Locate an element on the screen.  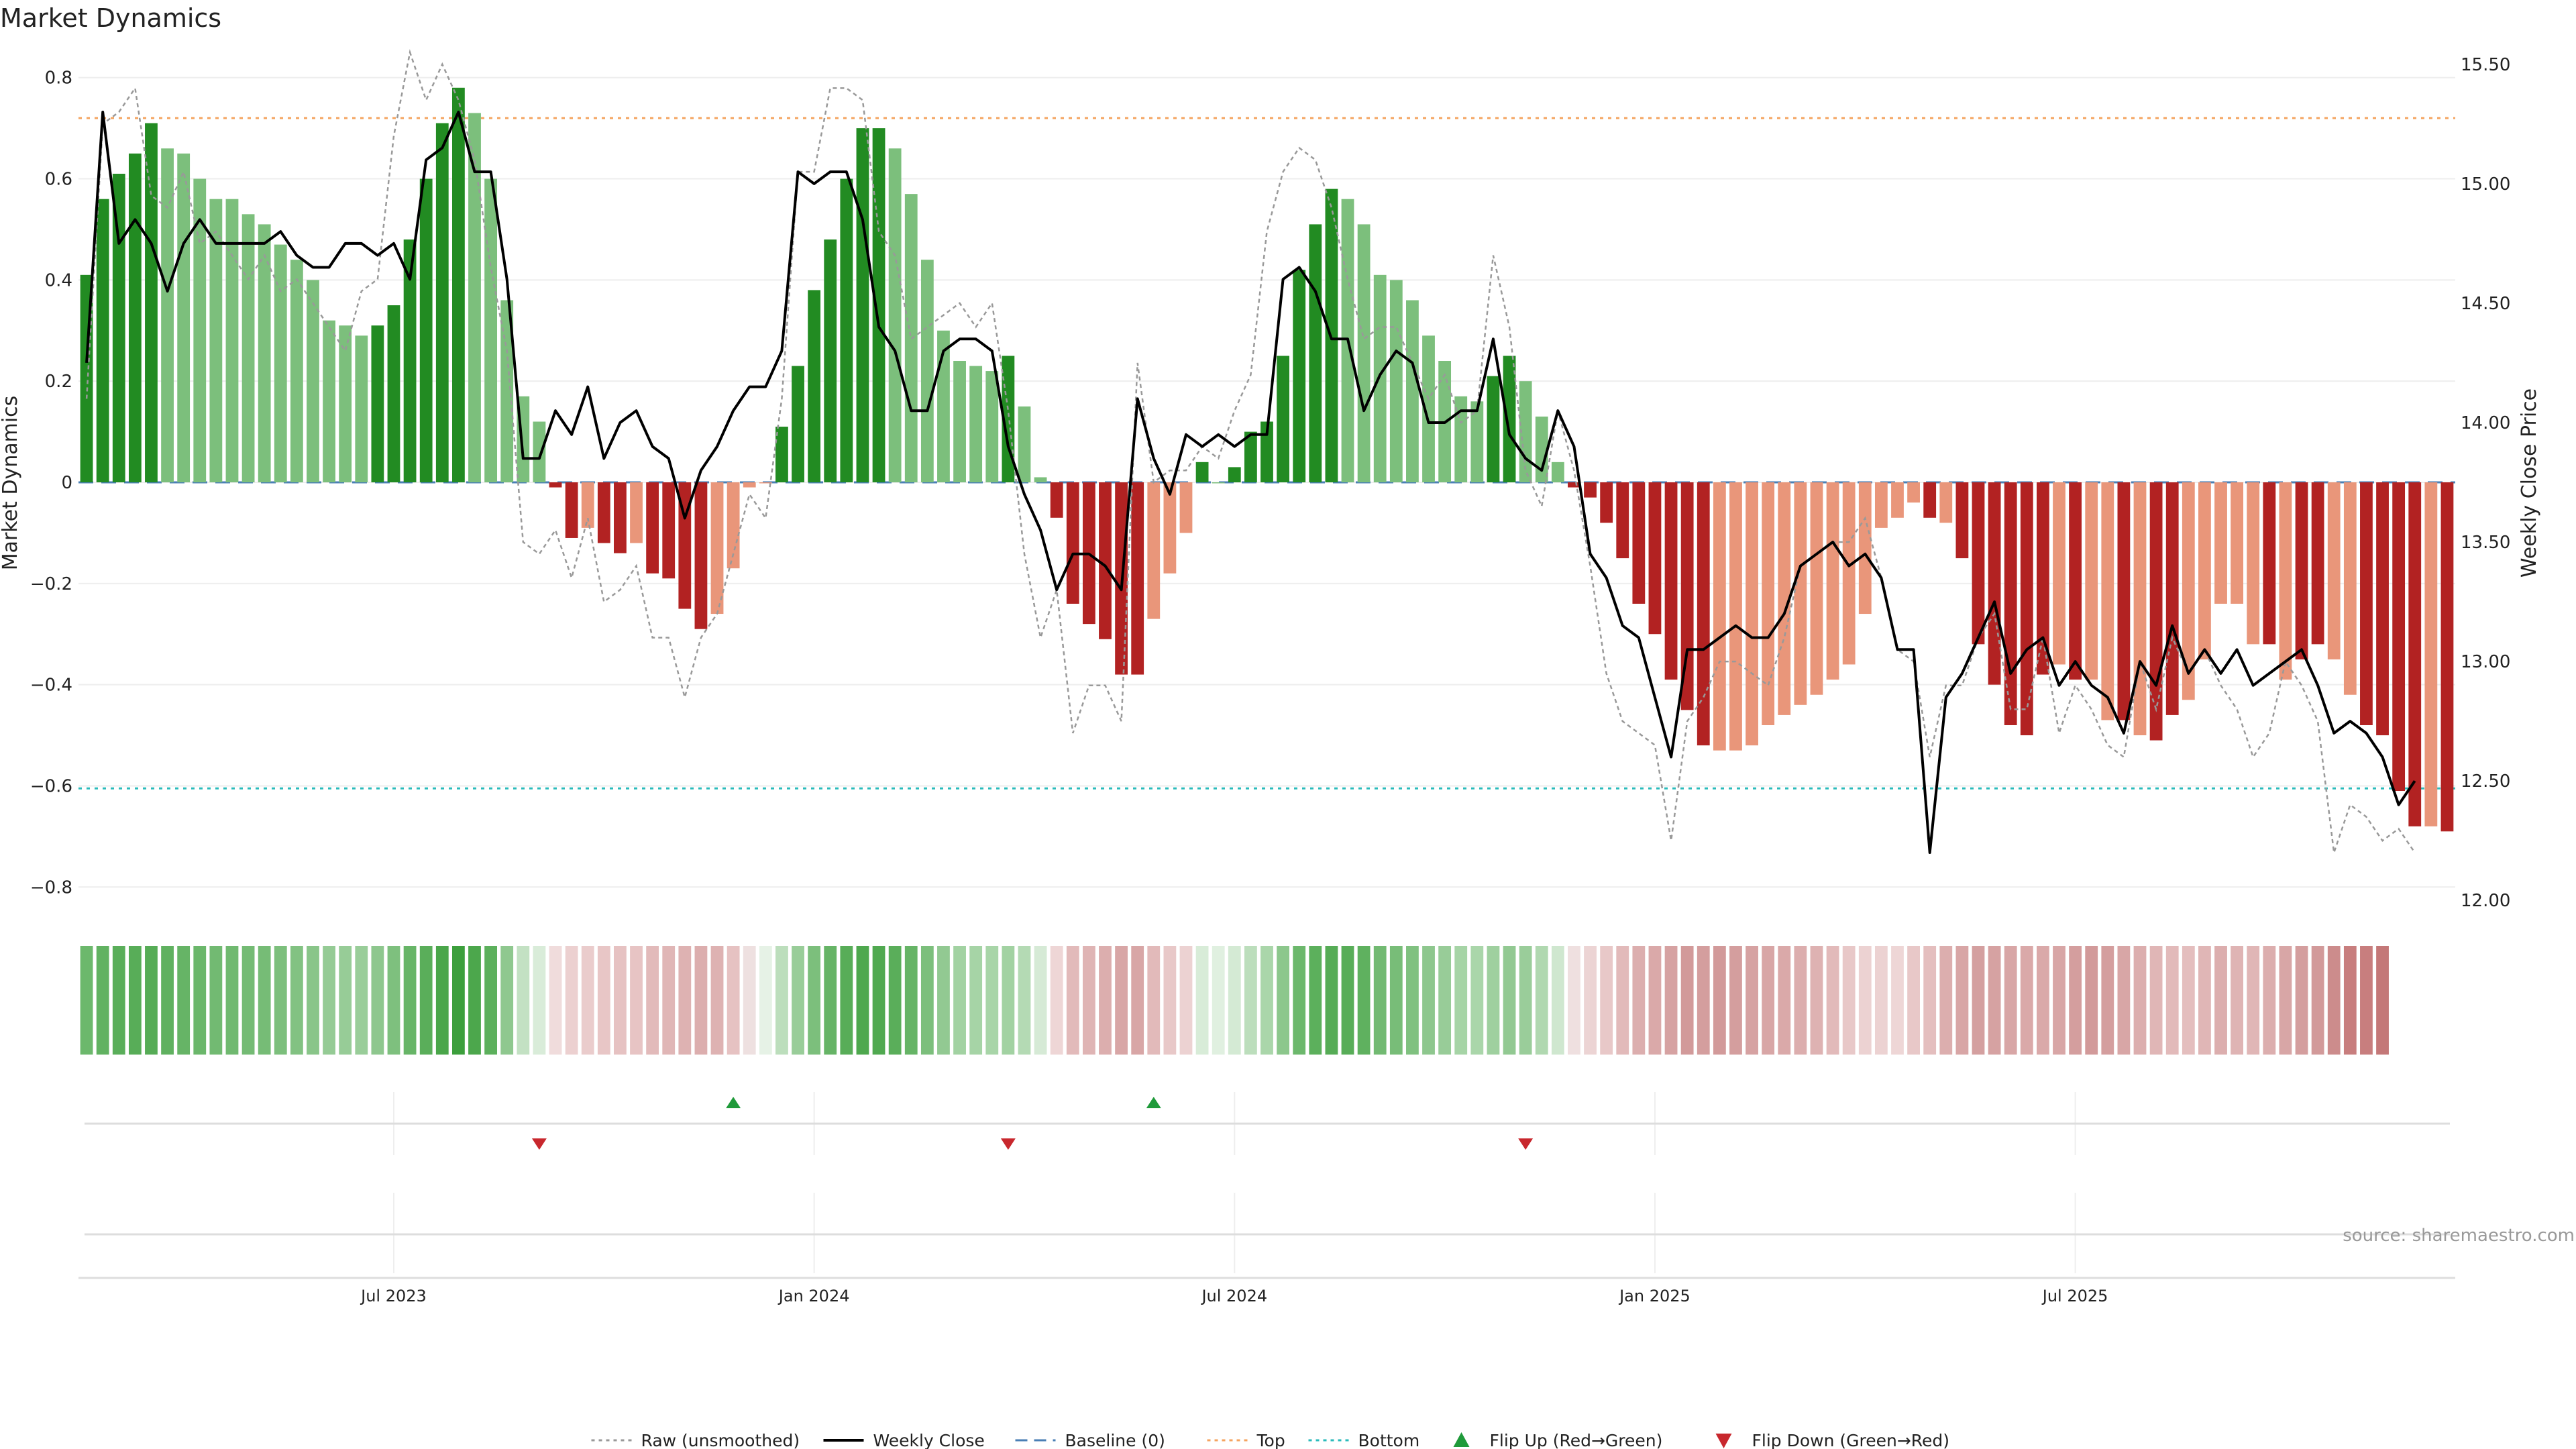
flip-down-marker is located at coordinates (1526, 1144).